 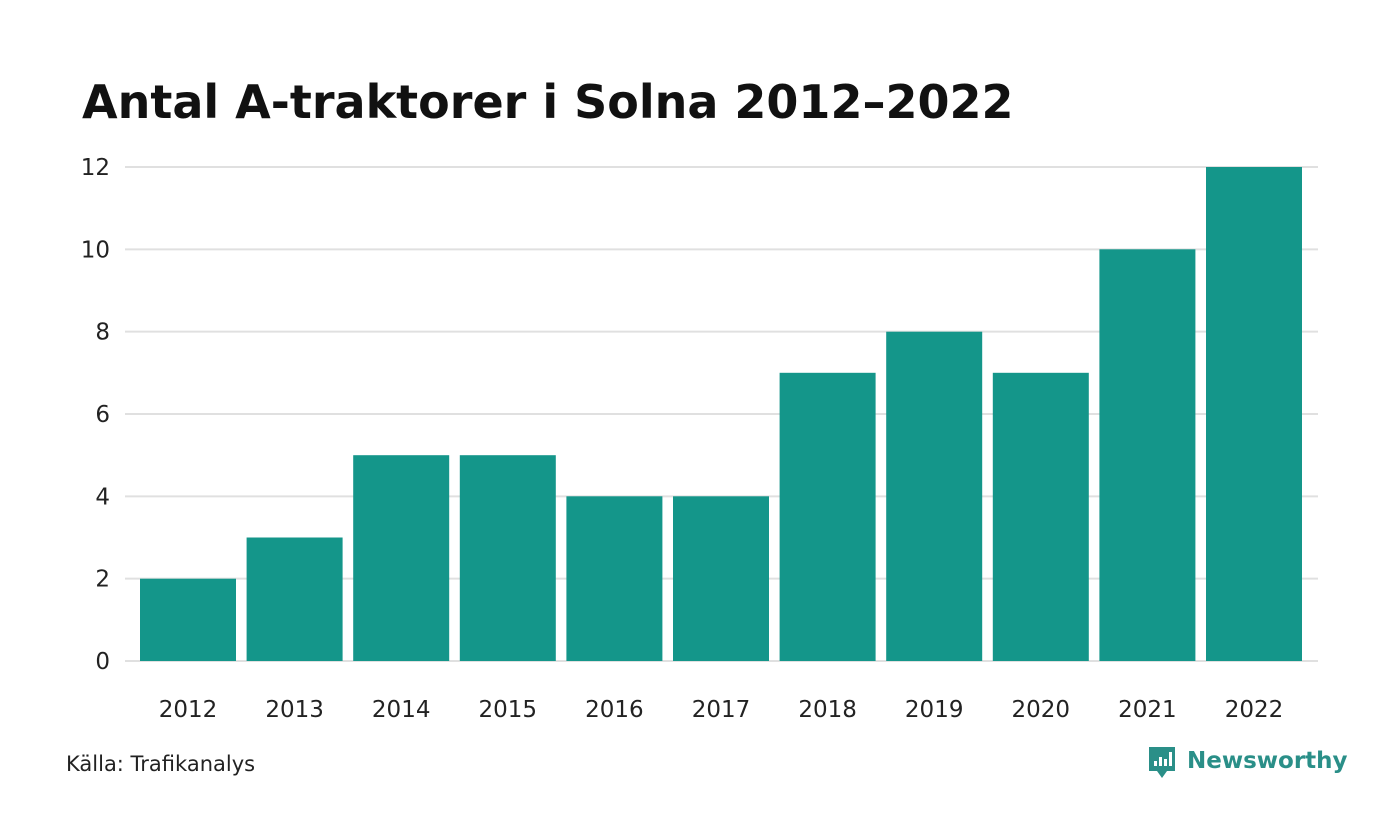 I want to click on source-text: Källa: Trafikanalys, so click(x=160, y=764).